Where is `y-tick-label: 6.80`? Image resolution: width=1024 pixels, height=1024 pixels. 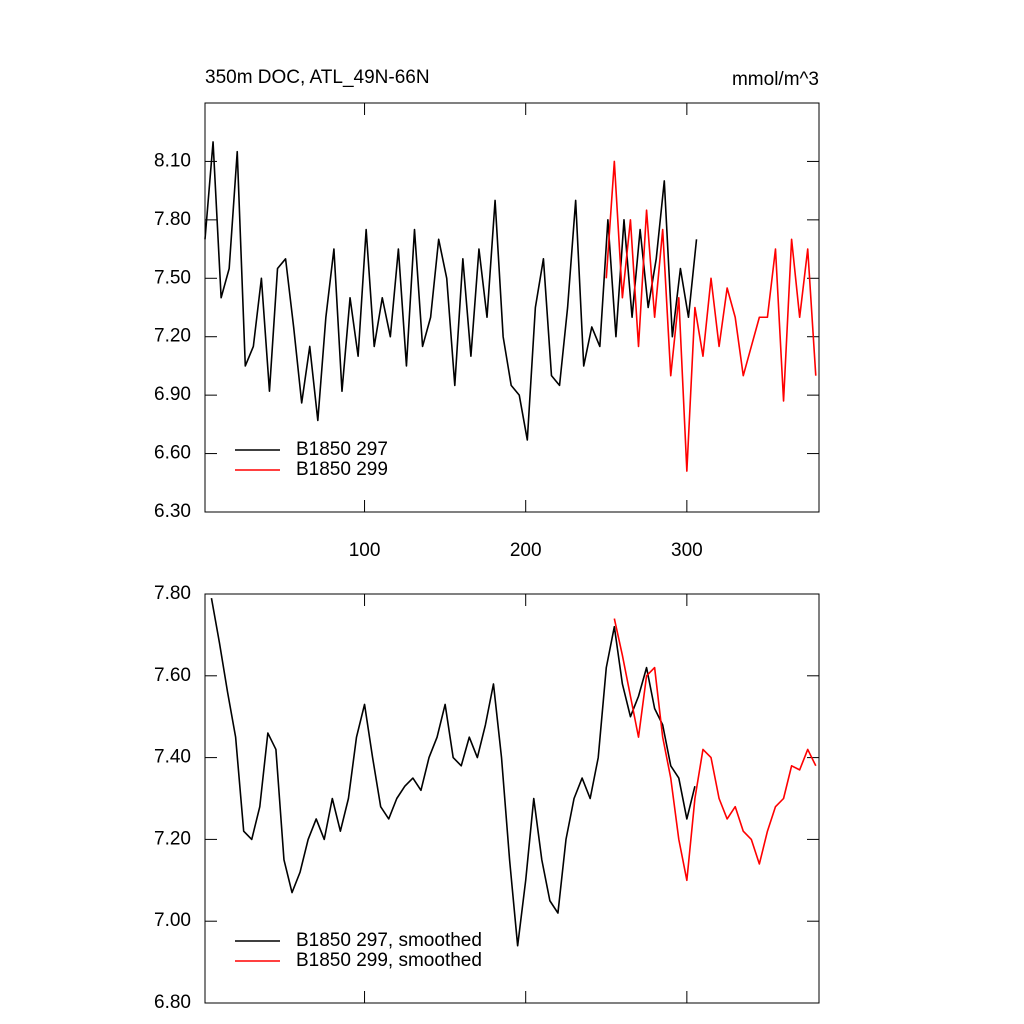 y-tick-label: 6.80 is located at coordinates (172, 1002).